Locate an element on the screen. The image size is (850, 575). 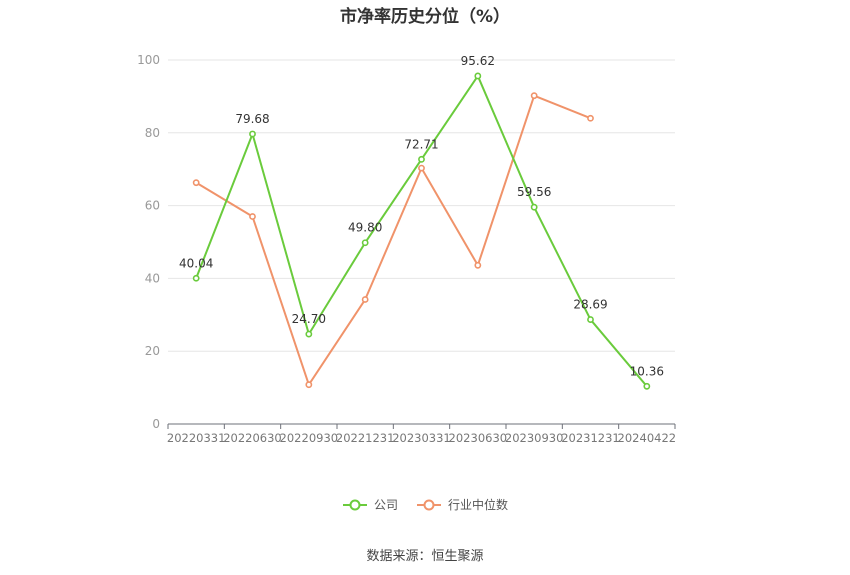
legend: 公司 行业中位数 is located at coordinates (425, 504).